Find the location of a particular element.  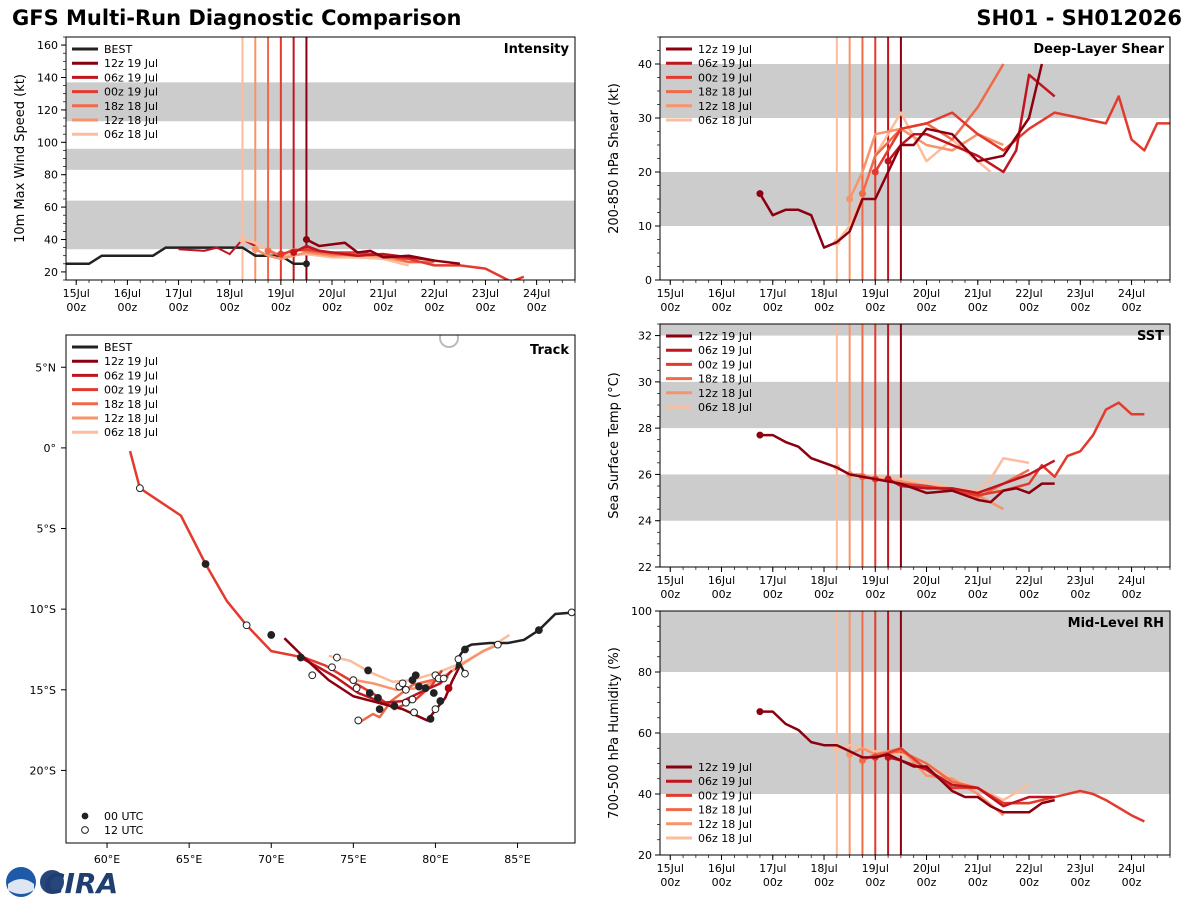

y-axis-label: 10m Max Wind Speed (kt) is located at coordinates (20, 158).